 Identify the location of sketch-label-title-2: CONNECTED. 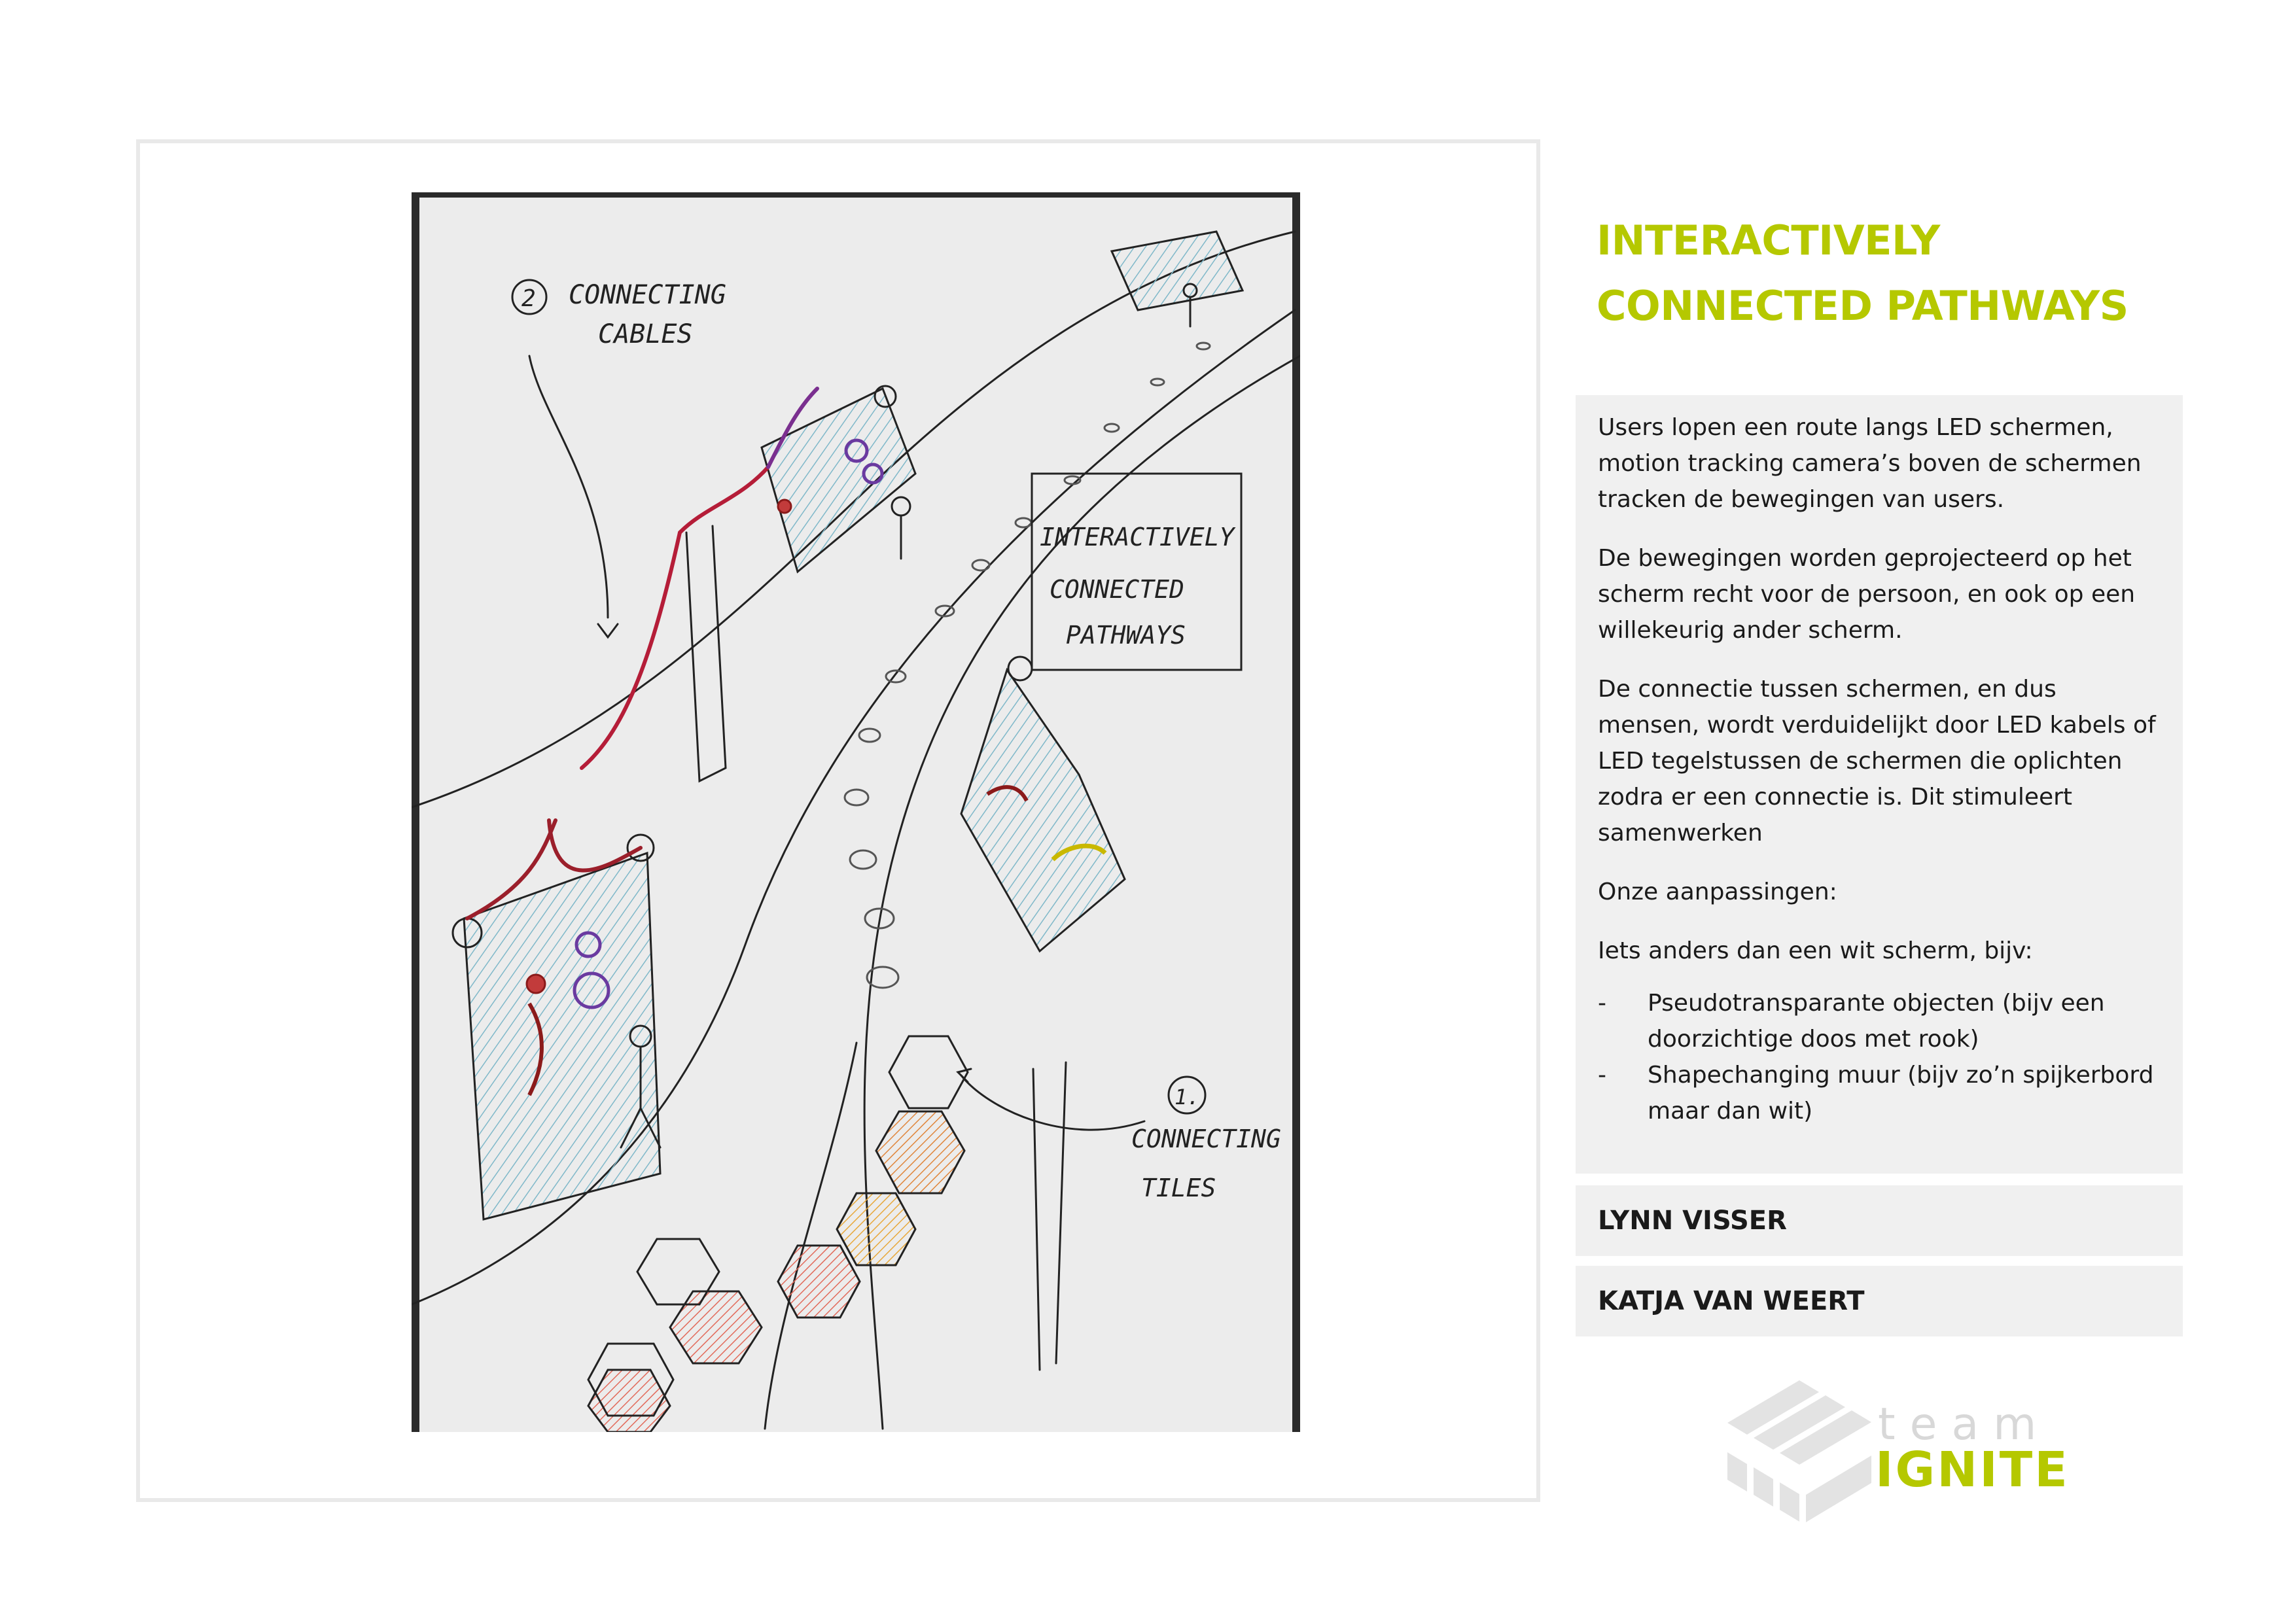
(1117, 590).